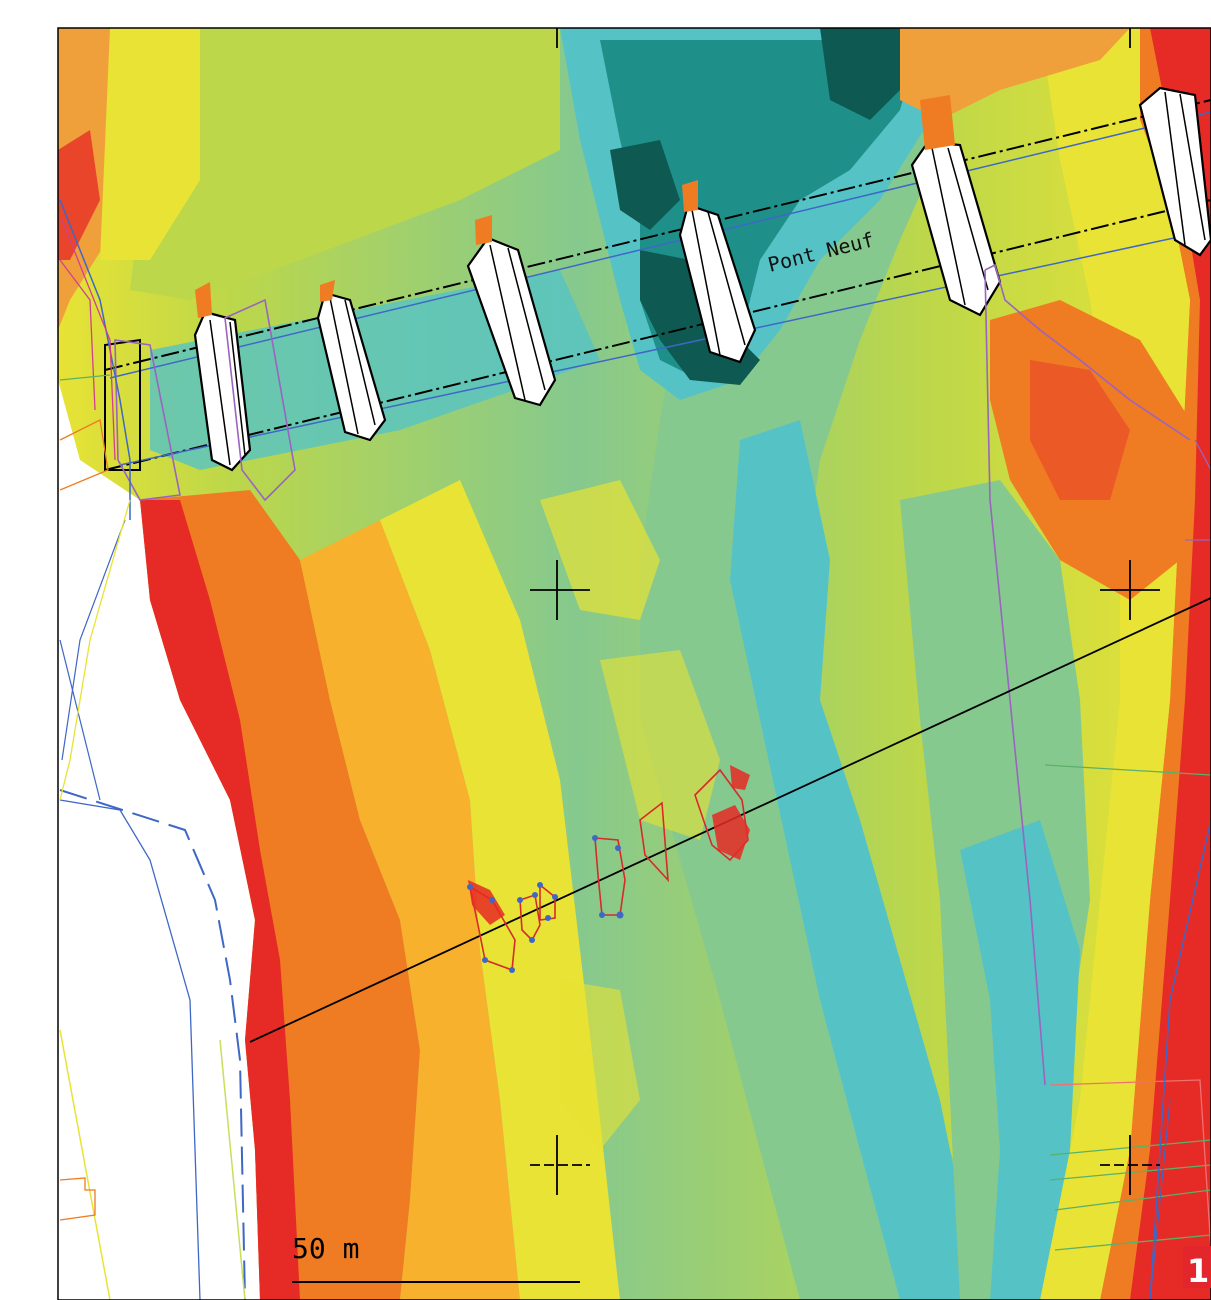  What do you see at coordinates (325, 1248) in the screenshot?
I see `scale-bar-label: 50 m` at bounding box center [325, 1248].